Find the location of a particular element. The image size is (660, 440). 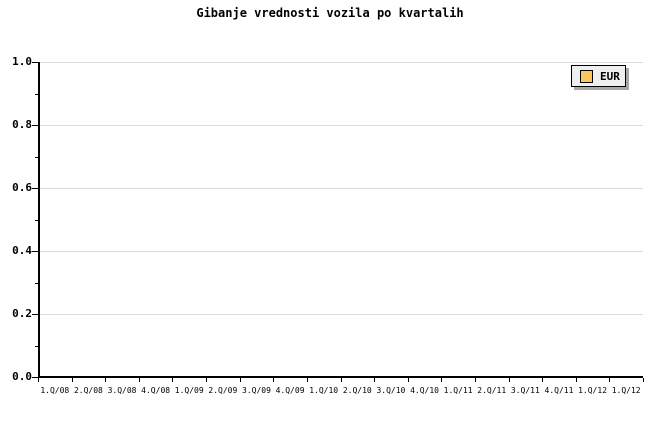

y-axis-label: 0.0 is located at coordinates (22, 376).